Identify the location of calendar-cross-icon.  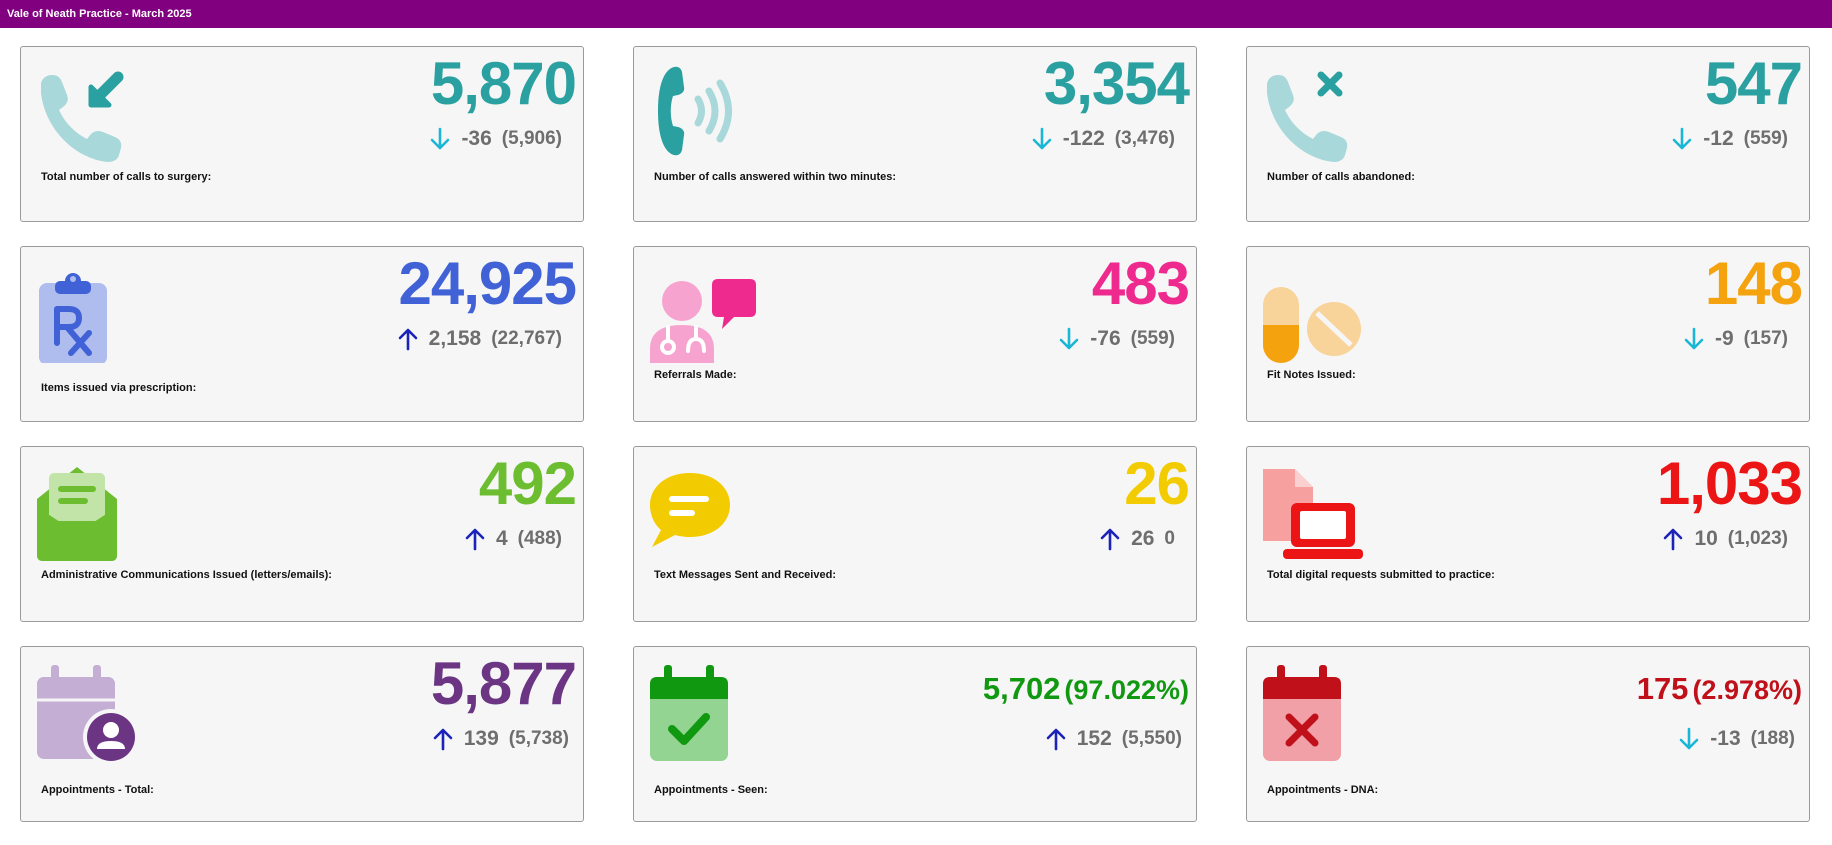
(1316, 713).